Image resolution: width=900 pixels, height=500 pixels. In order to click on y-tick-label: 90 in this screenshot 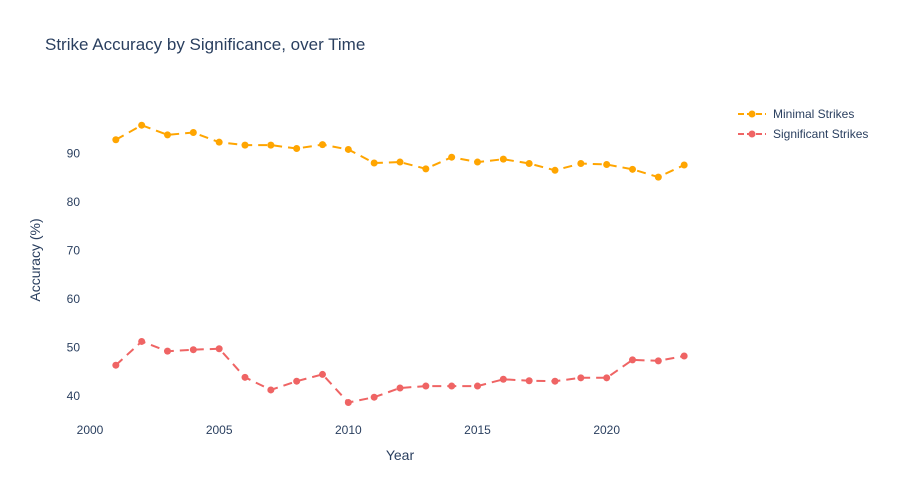, I will do `click(74, 153)`.